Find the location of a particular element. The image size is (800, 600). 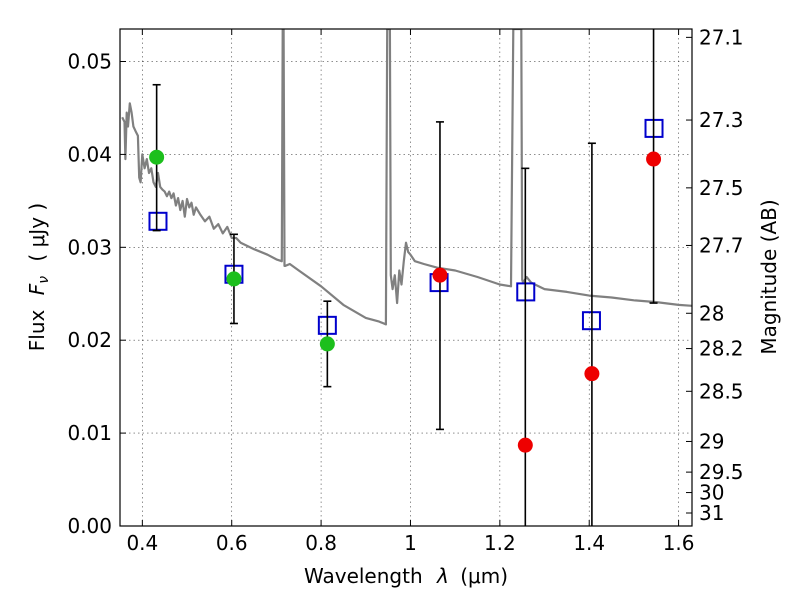

y2-tick-label: 30 is located at coordinates (711, 493).